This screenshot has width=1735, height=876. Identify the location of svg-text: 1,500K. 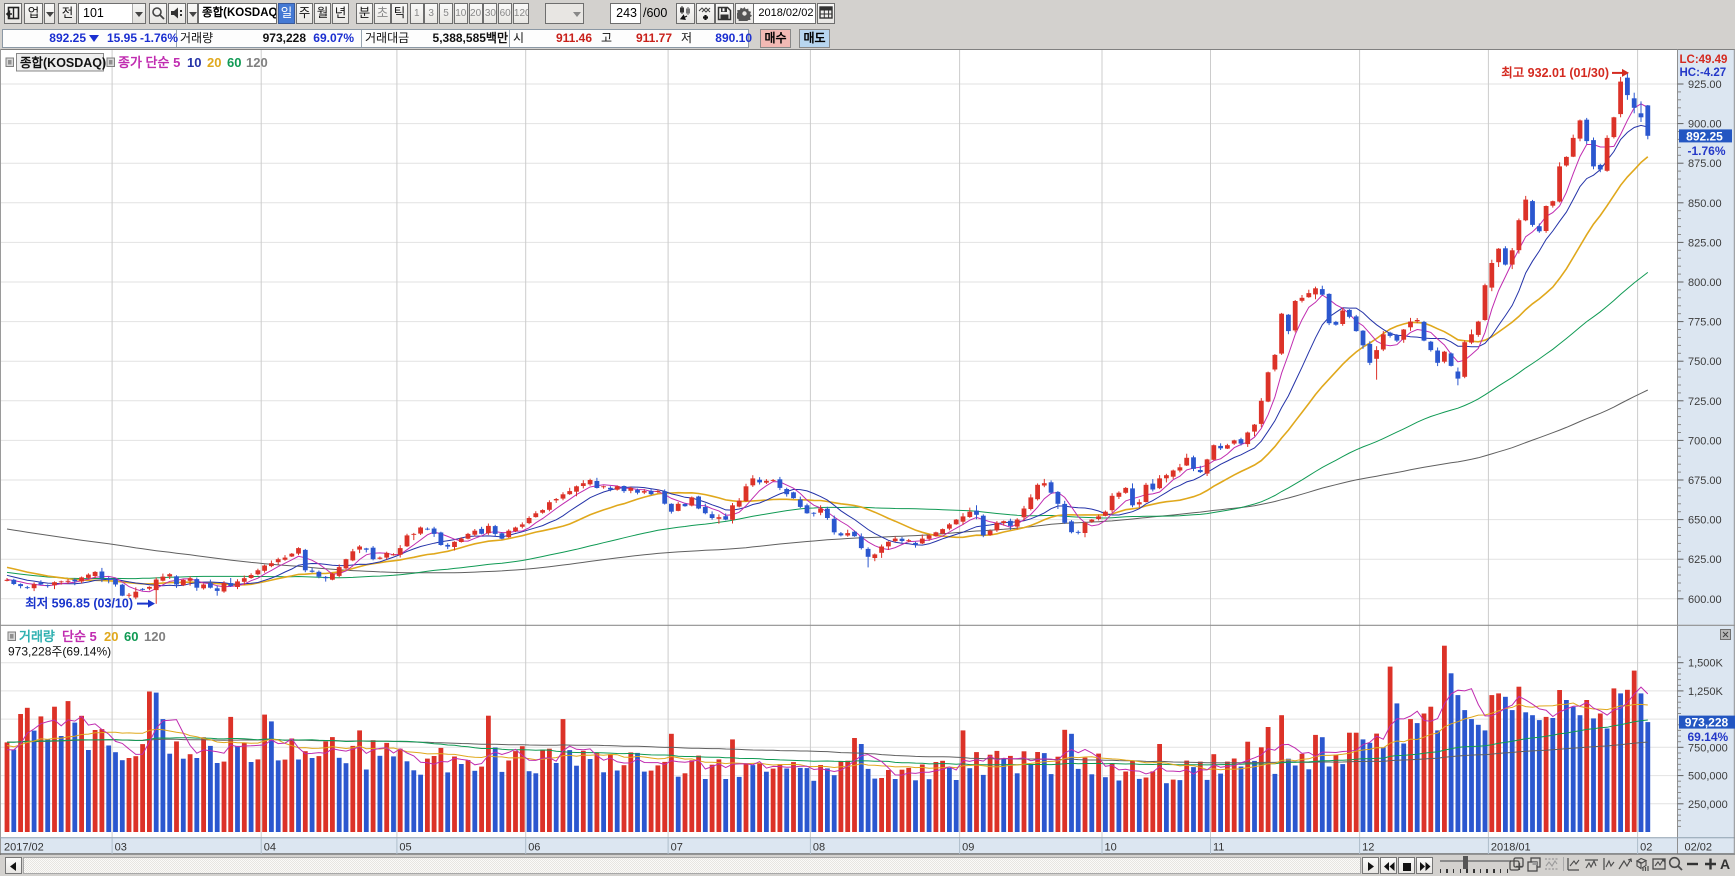
(1706, 664).